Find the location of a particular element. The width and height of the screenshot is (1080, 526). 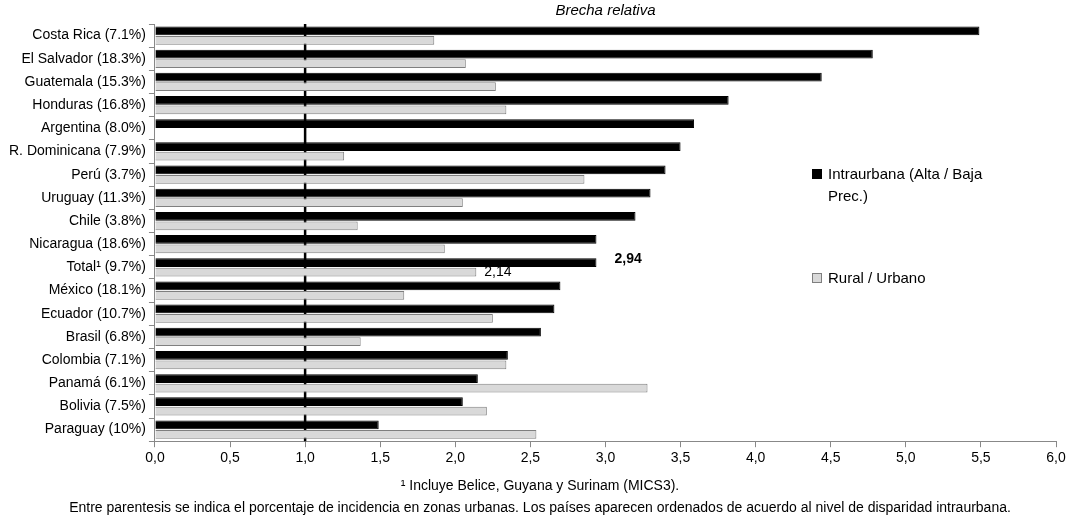

data-label: 2,94 is located at coordinates (628, 258).